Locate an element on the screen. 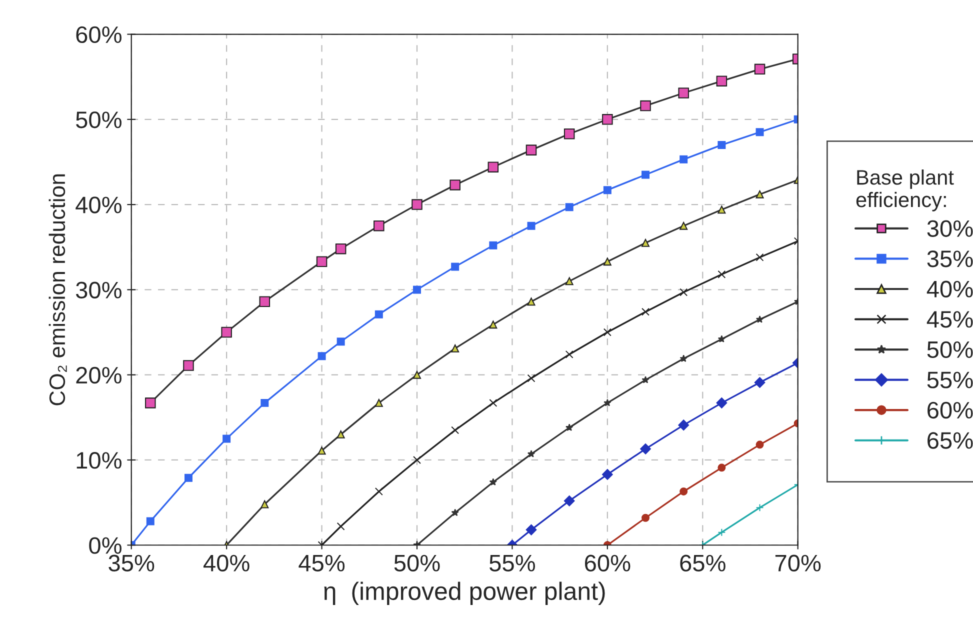  y-tick-label: 10% is located at coordinates (99, 460).